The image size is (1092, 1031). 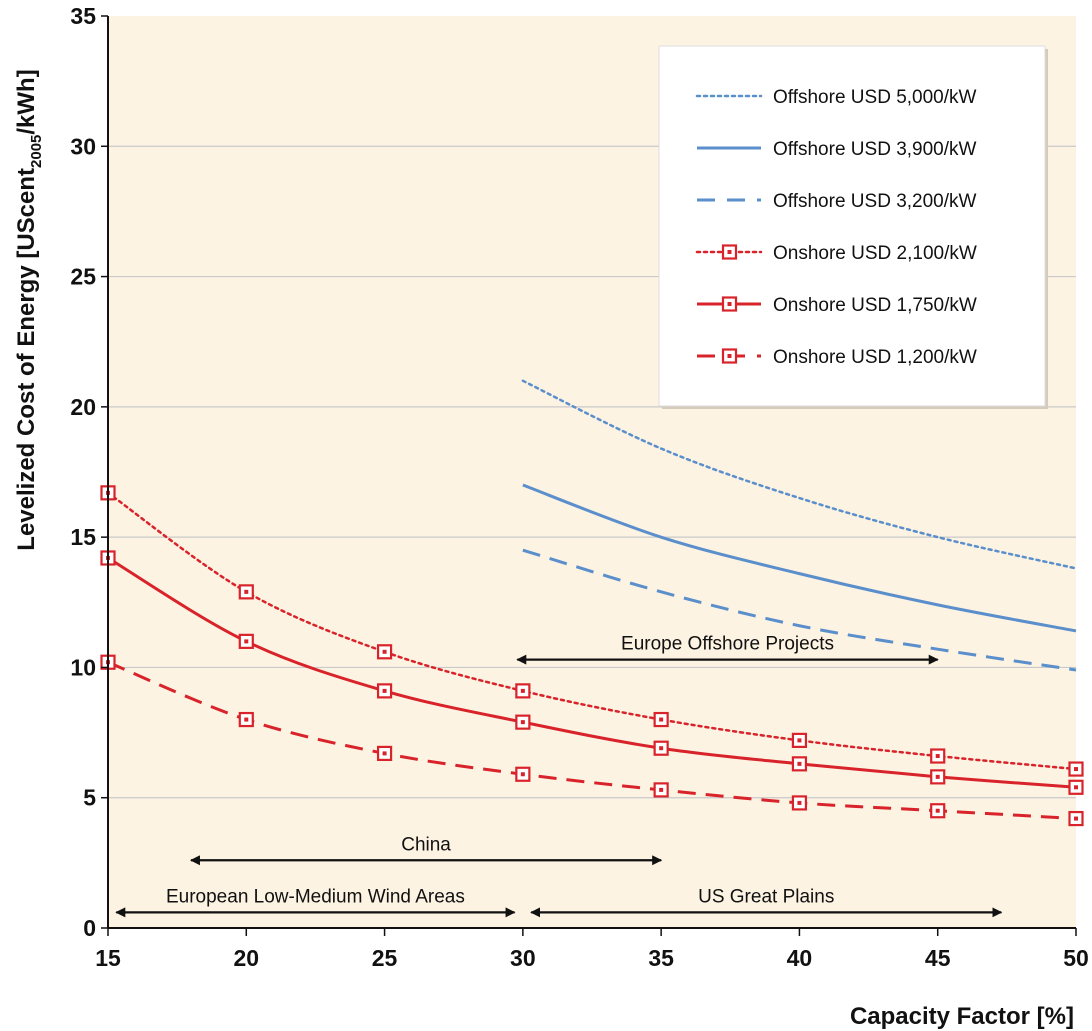 What do you see at coordinates (89, 928) in the screenshot?
I see `y-tick-label: 0` at bounding box center [89, 928].